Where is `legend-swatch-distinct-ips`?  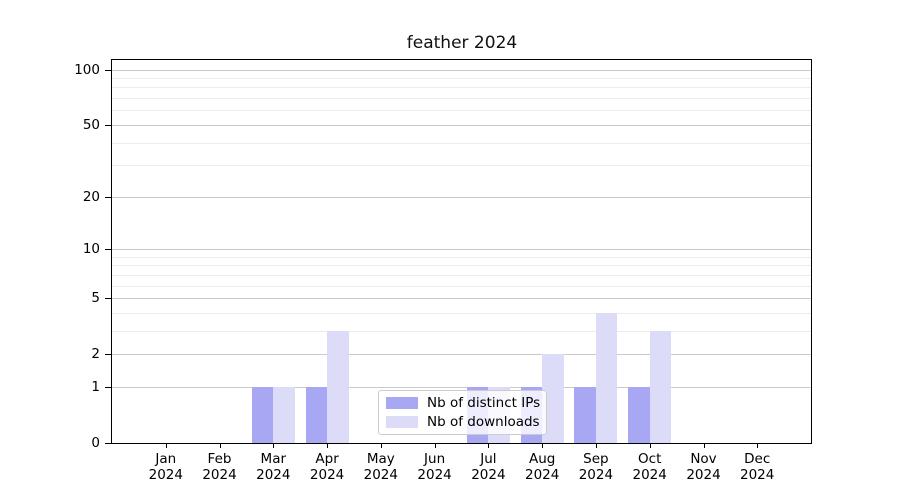
legend-swatch-distinct-ips is located at coordinates (402, 403).